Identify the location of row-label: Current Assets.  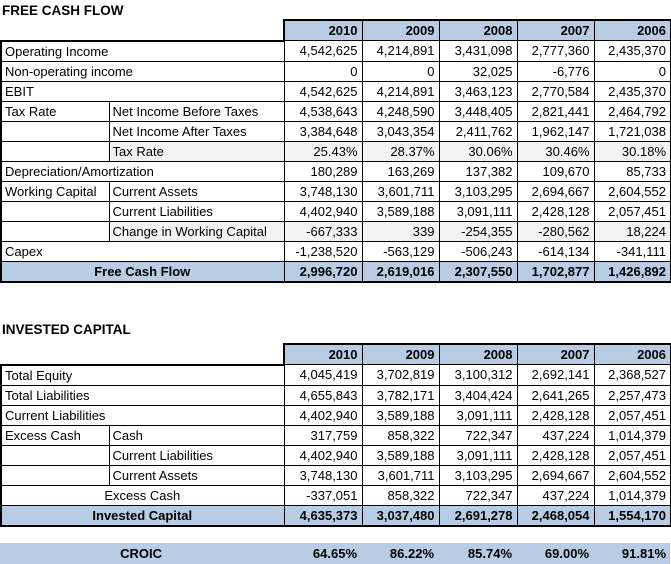
(196, 191).